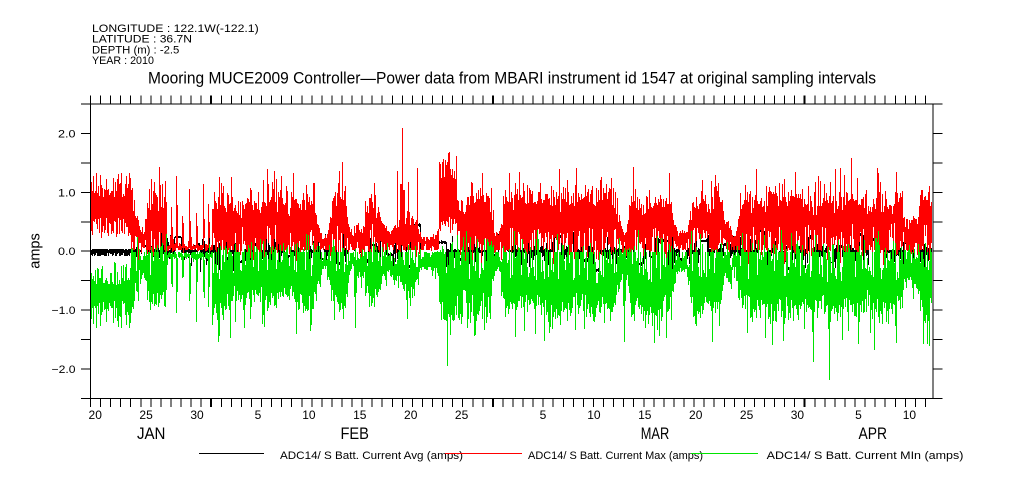 The height and width of the screenshot is (504, 1009). What do you see at coordinates (354, 433) in the screenshot?
I see `svg-text: FEB` at bounding box center [354, 433].